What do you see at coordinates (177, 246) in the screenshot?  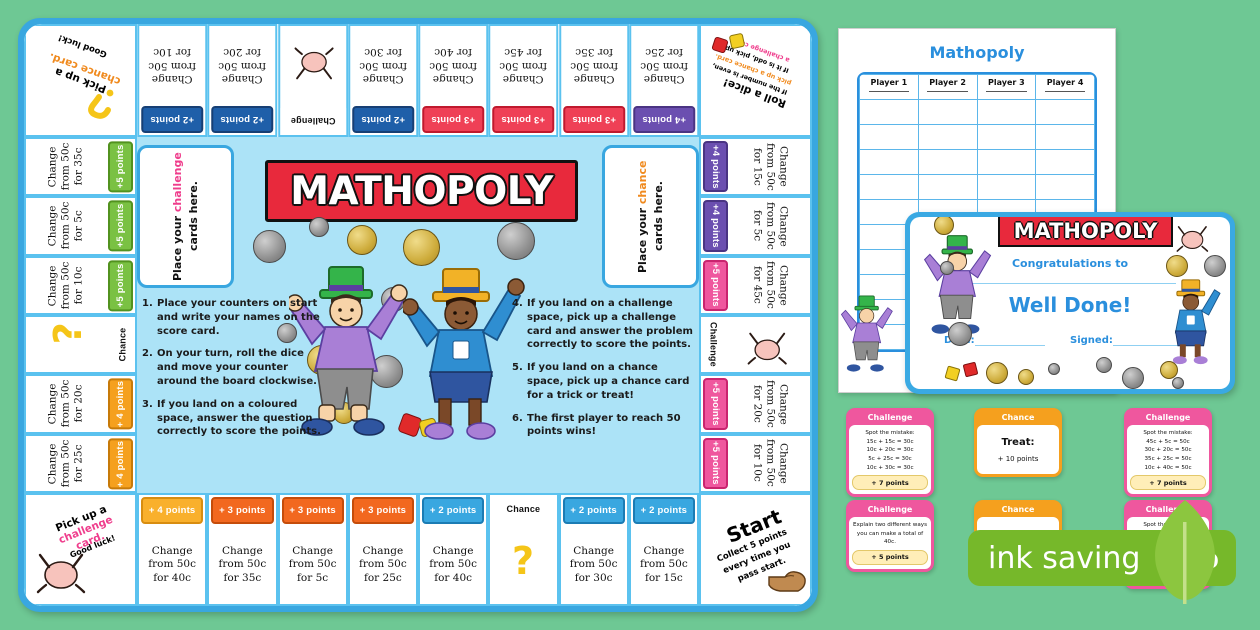 I see `place-challenge-pre: Place your` at bounding box center [177, 246].